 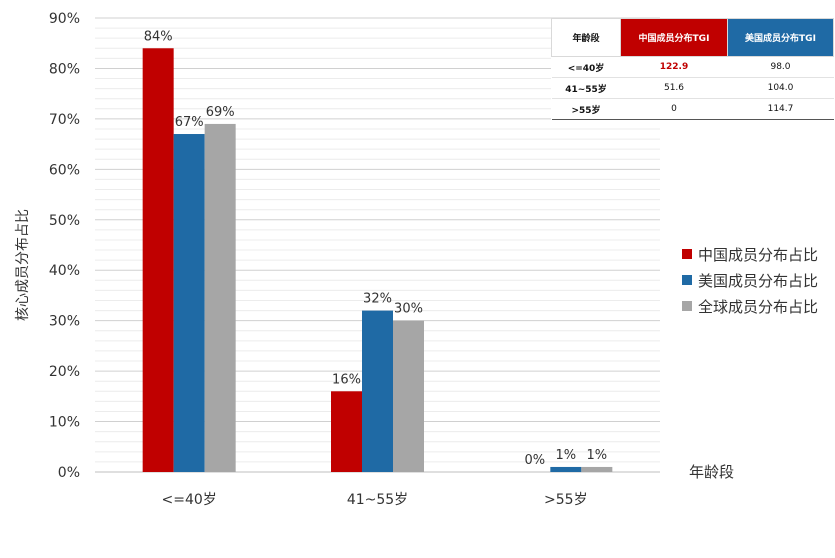 I want to click on tgi-row: >55岁 0 114.7, so click(x=692, y=109).